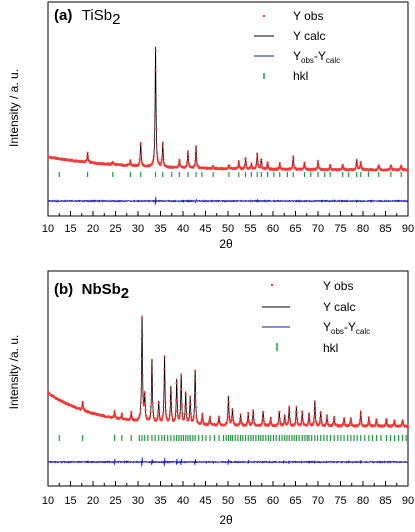  What do you see at coordinates (250, 229) in the screenshot?
I see `x-tick-label: 55` at bounding box center [250, 229].